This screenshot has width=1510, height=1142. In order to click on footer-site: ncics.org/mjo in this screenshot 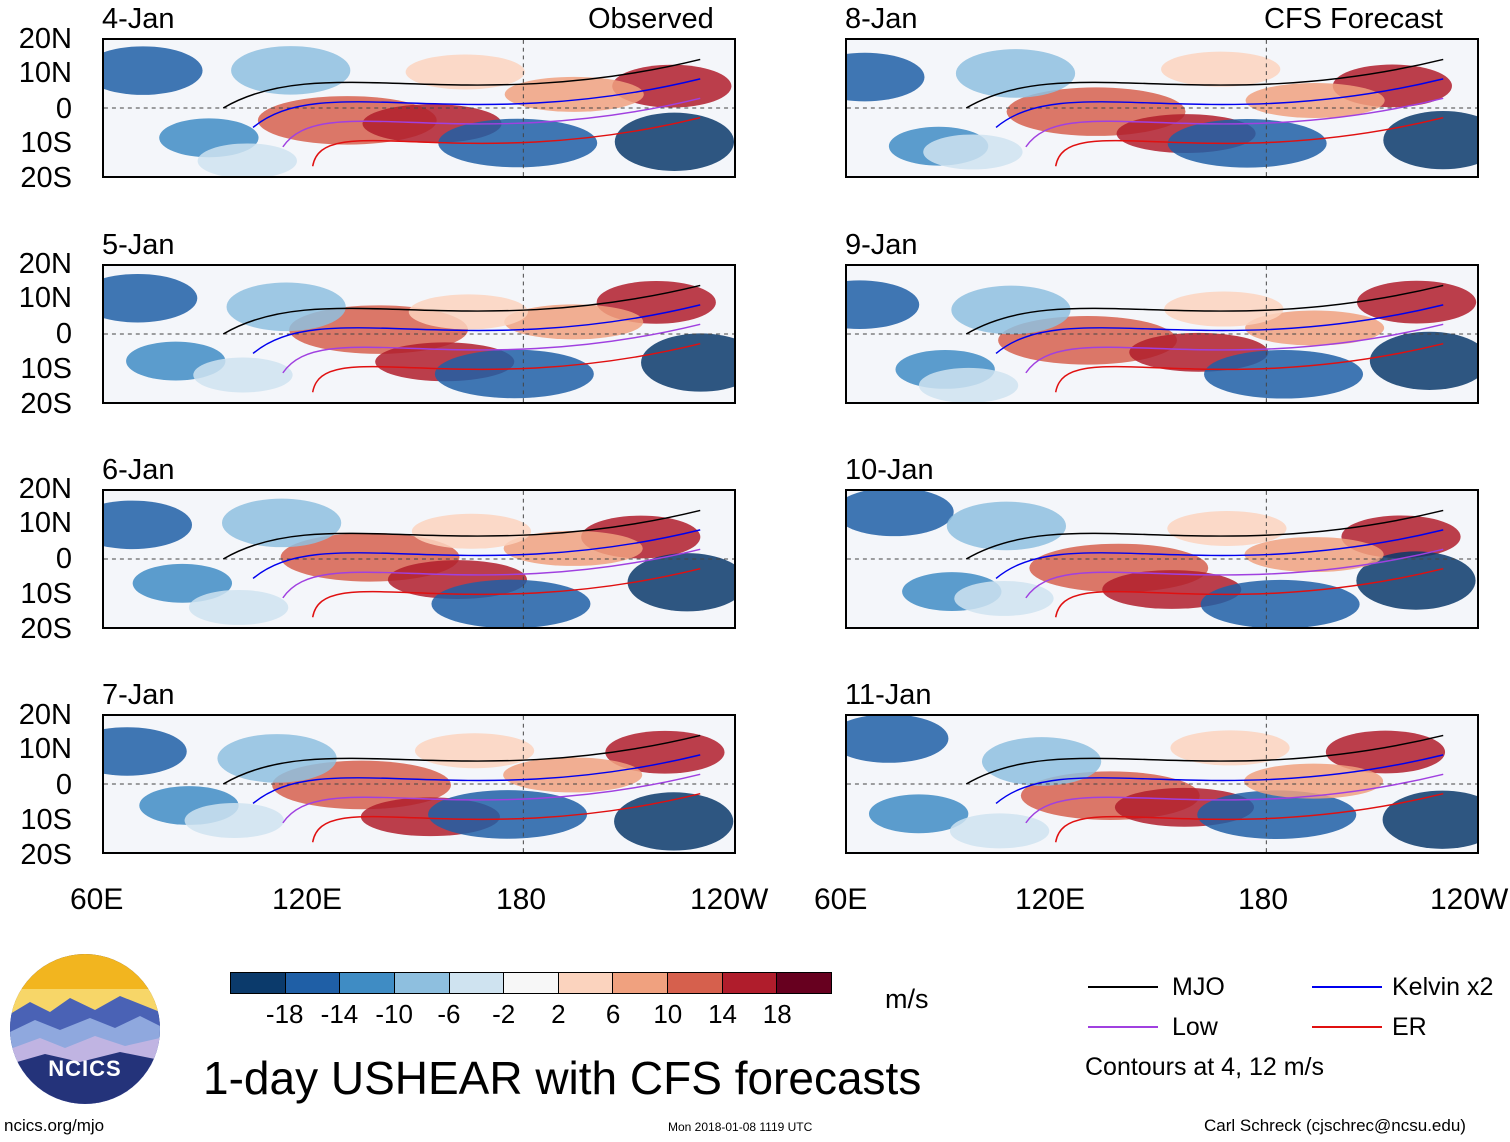, I will do `click(54, 1125)`.